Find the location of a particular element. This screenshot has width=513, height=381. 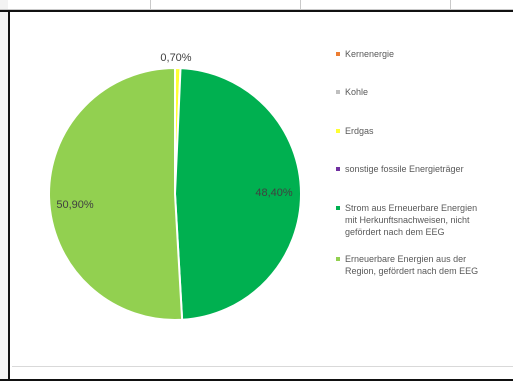

legend-item: Erdgas is located at coordinates (423, 131).